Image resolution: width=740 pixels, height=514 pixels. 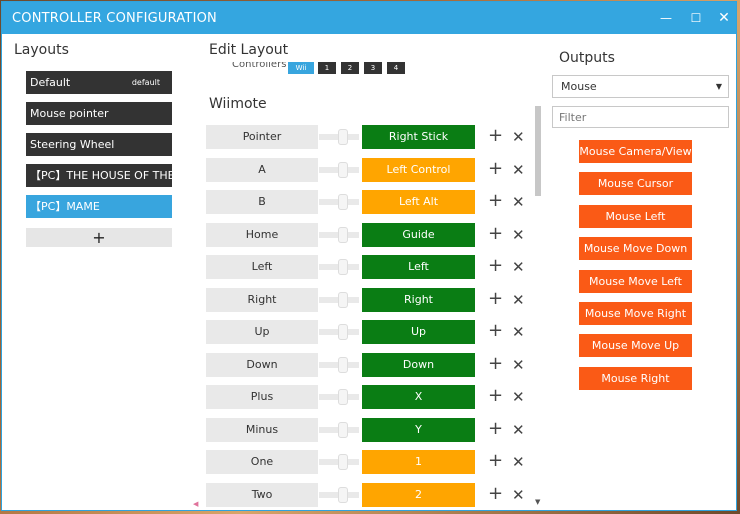 What do you see at coordinates (418, 267) in the screenshot?
I see `mapping-output-button: Left` at bounding box center [418, 267].